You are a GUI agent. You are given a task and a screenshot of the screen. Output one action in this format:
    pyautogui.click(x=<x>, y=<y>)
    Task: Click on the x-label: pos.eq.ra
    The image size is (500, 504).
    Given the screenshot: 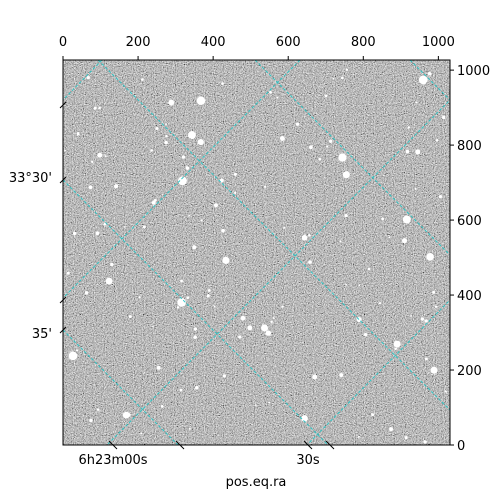 What is the action you would take?
    pyautogui.click(x=256, y=482)
    